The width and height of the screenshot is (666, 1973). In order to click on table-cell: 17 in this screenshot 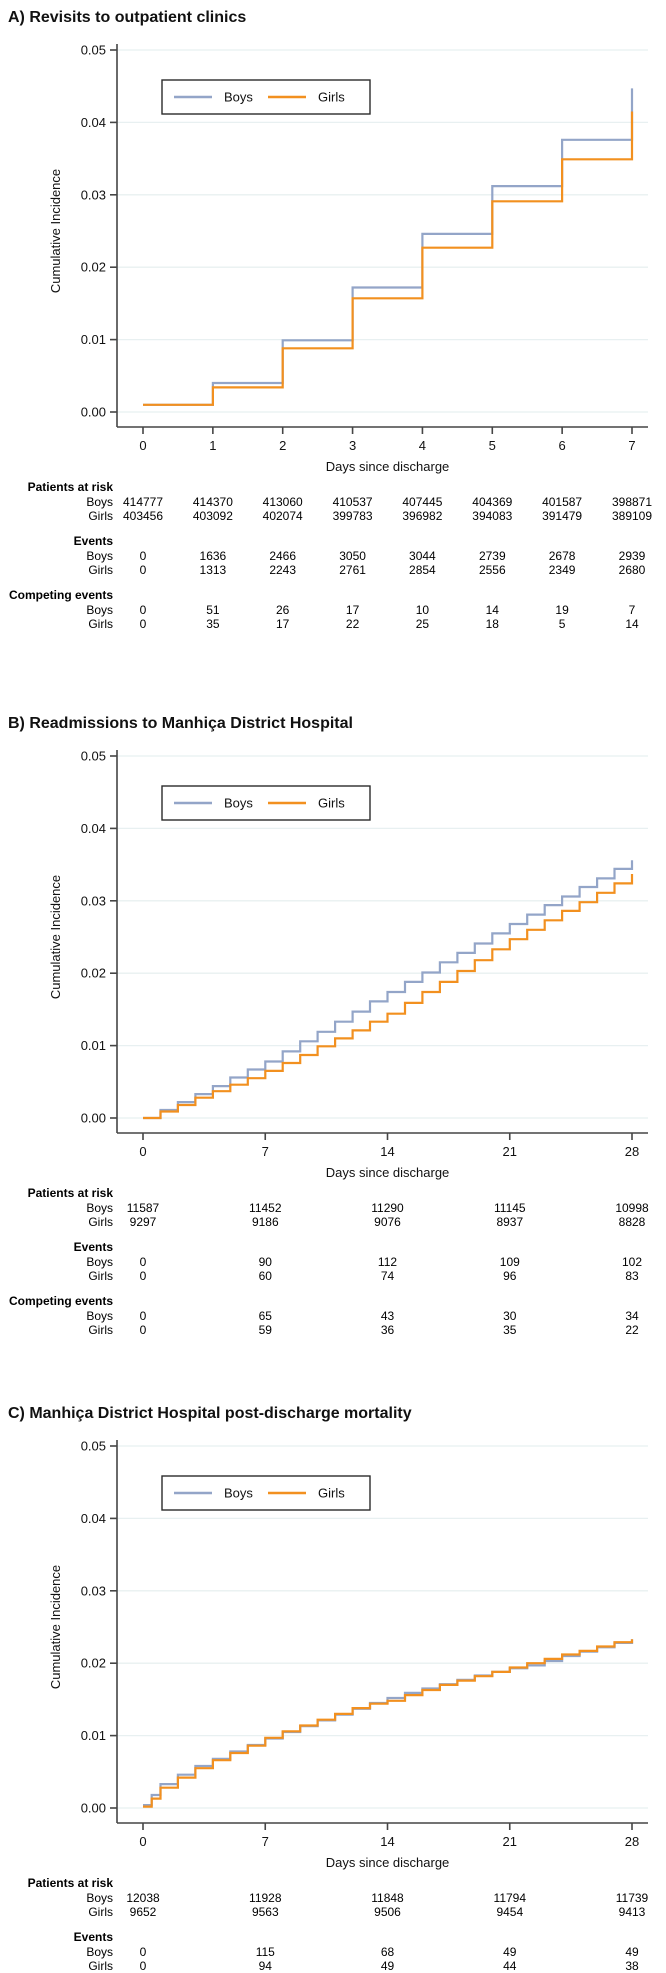, I will do `click(283, 624)`.